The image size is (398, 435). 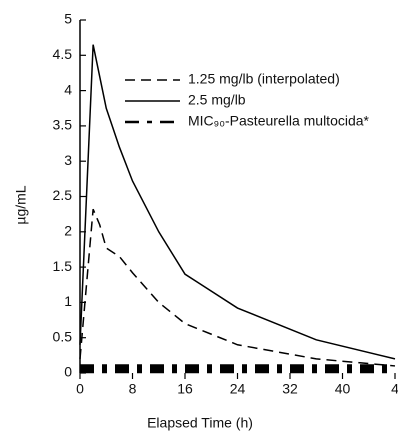 I want to click on legend-label: MIC₉₀-Pasteurella multocida*, so click(x=279, y=121).